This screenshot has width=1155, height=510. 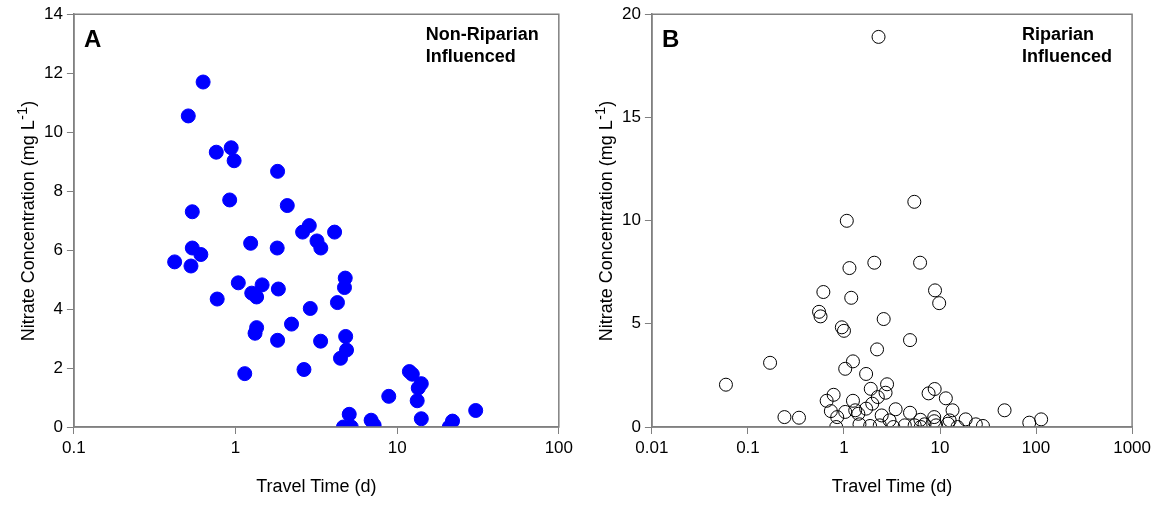 I want to click on y-tick-label: 4, so click(x=58, y=308).